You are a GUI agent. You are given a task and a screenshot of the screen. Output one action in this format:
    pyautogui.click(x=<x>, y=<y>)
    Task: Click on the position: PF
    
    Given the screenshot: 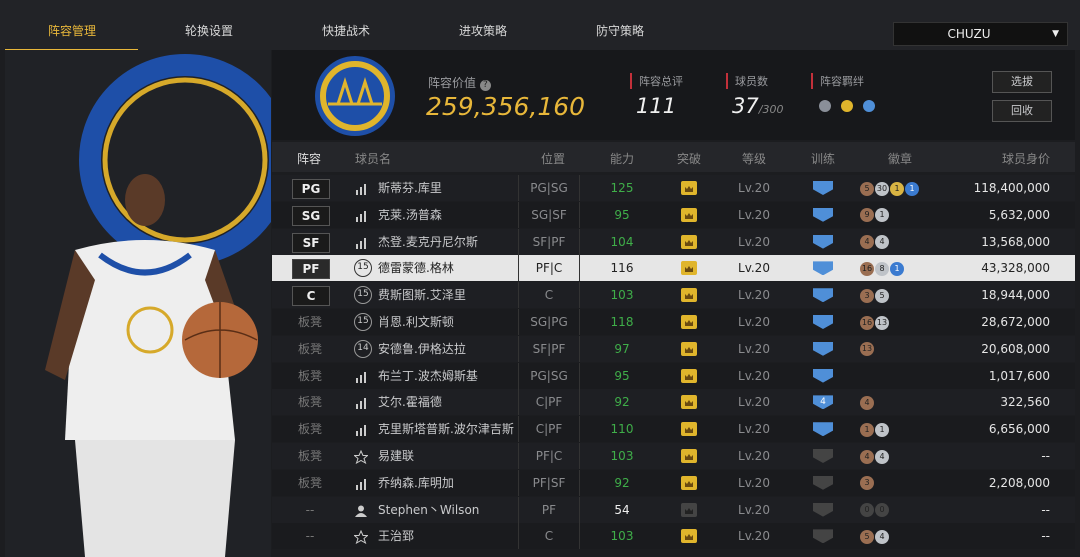 What is the action you would take?
    pyautogui.click(x=549, y=509)
    